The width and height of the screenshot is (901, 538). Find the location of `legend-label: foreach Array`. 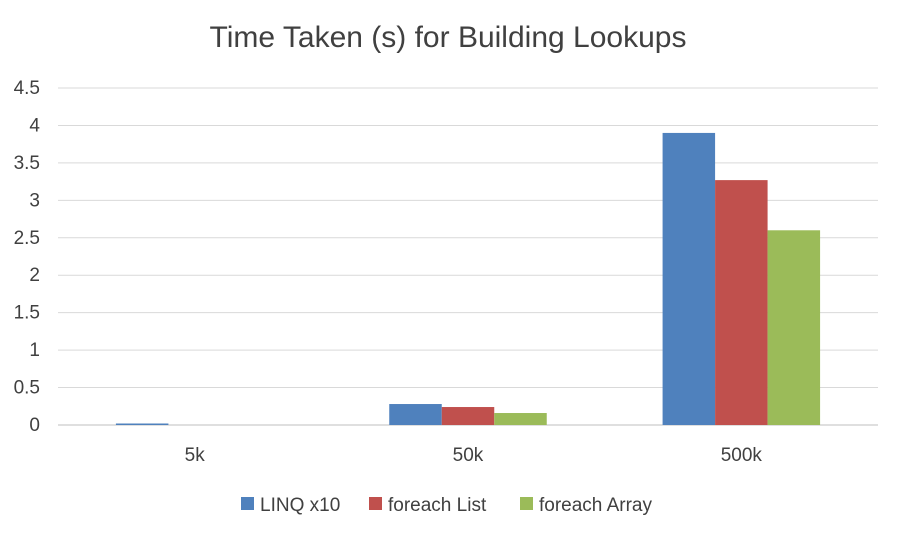

legend-label: foreach Array is located at coordinates (595, 505).